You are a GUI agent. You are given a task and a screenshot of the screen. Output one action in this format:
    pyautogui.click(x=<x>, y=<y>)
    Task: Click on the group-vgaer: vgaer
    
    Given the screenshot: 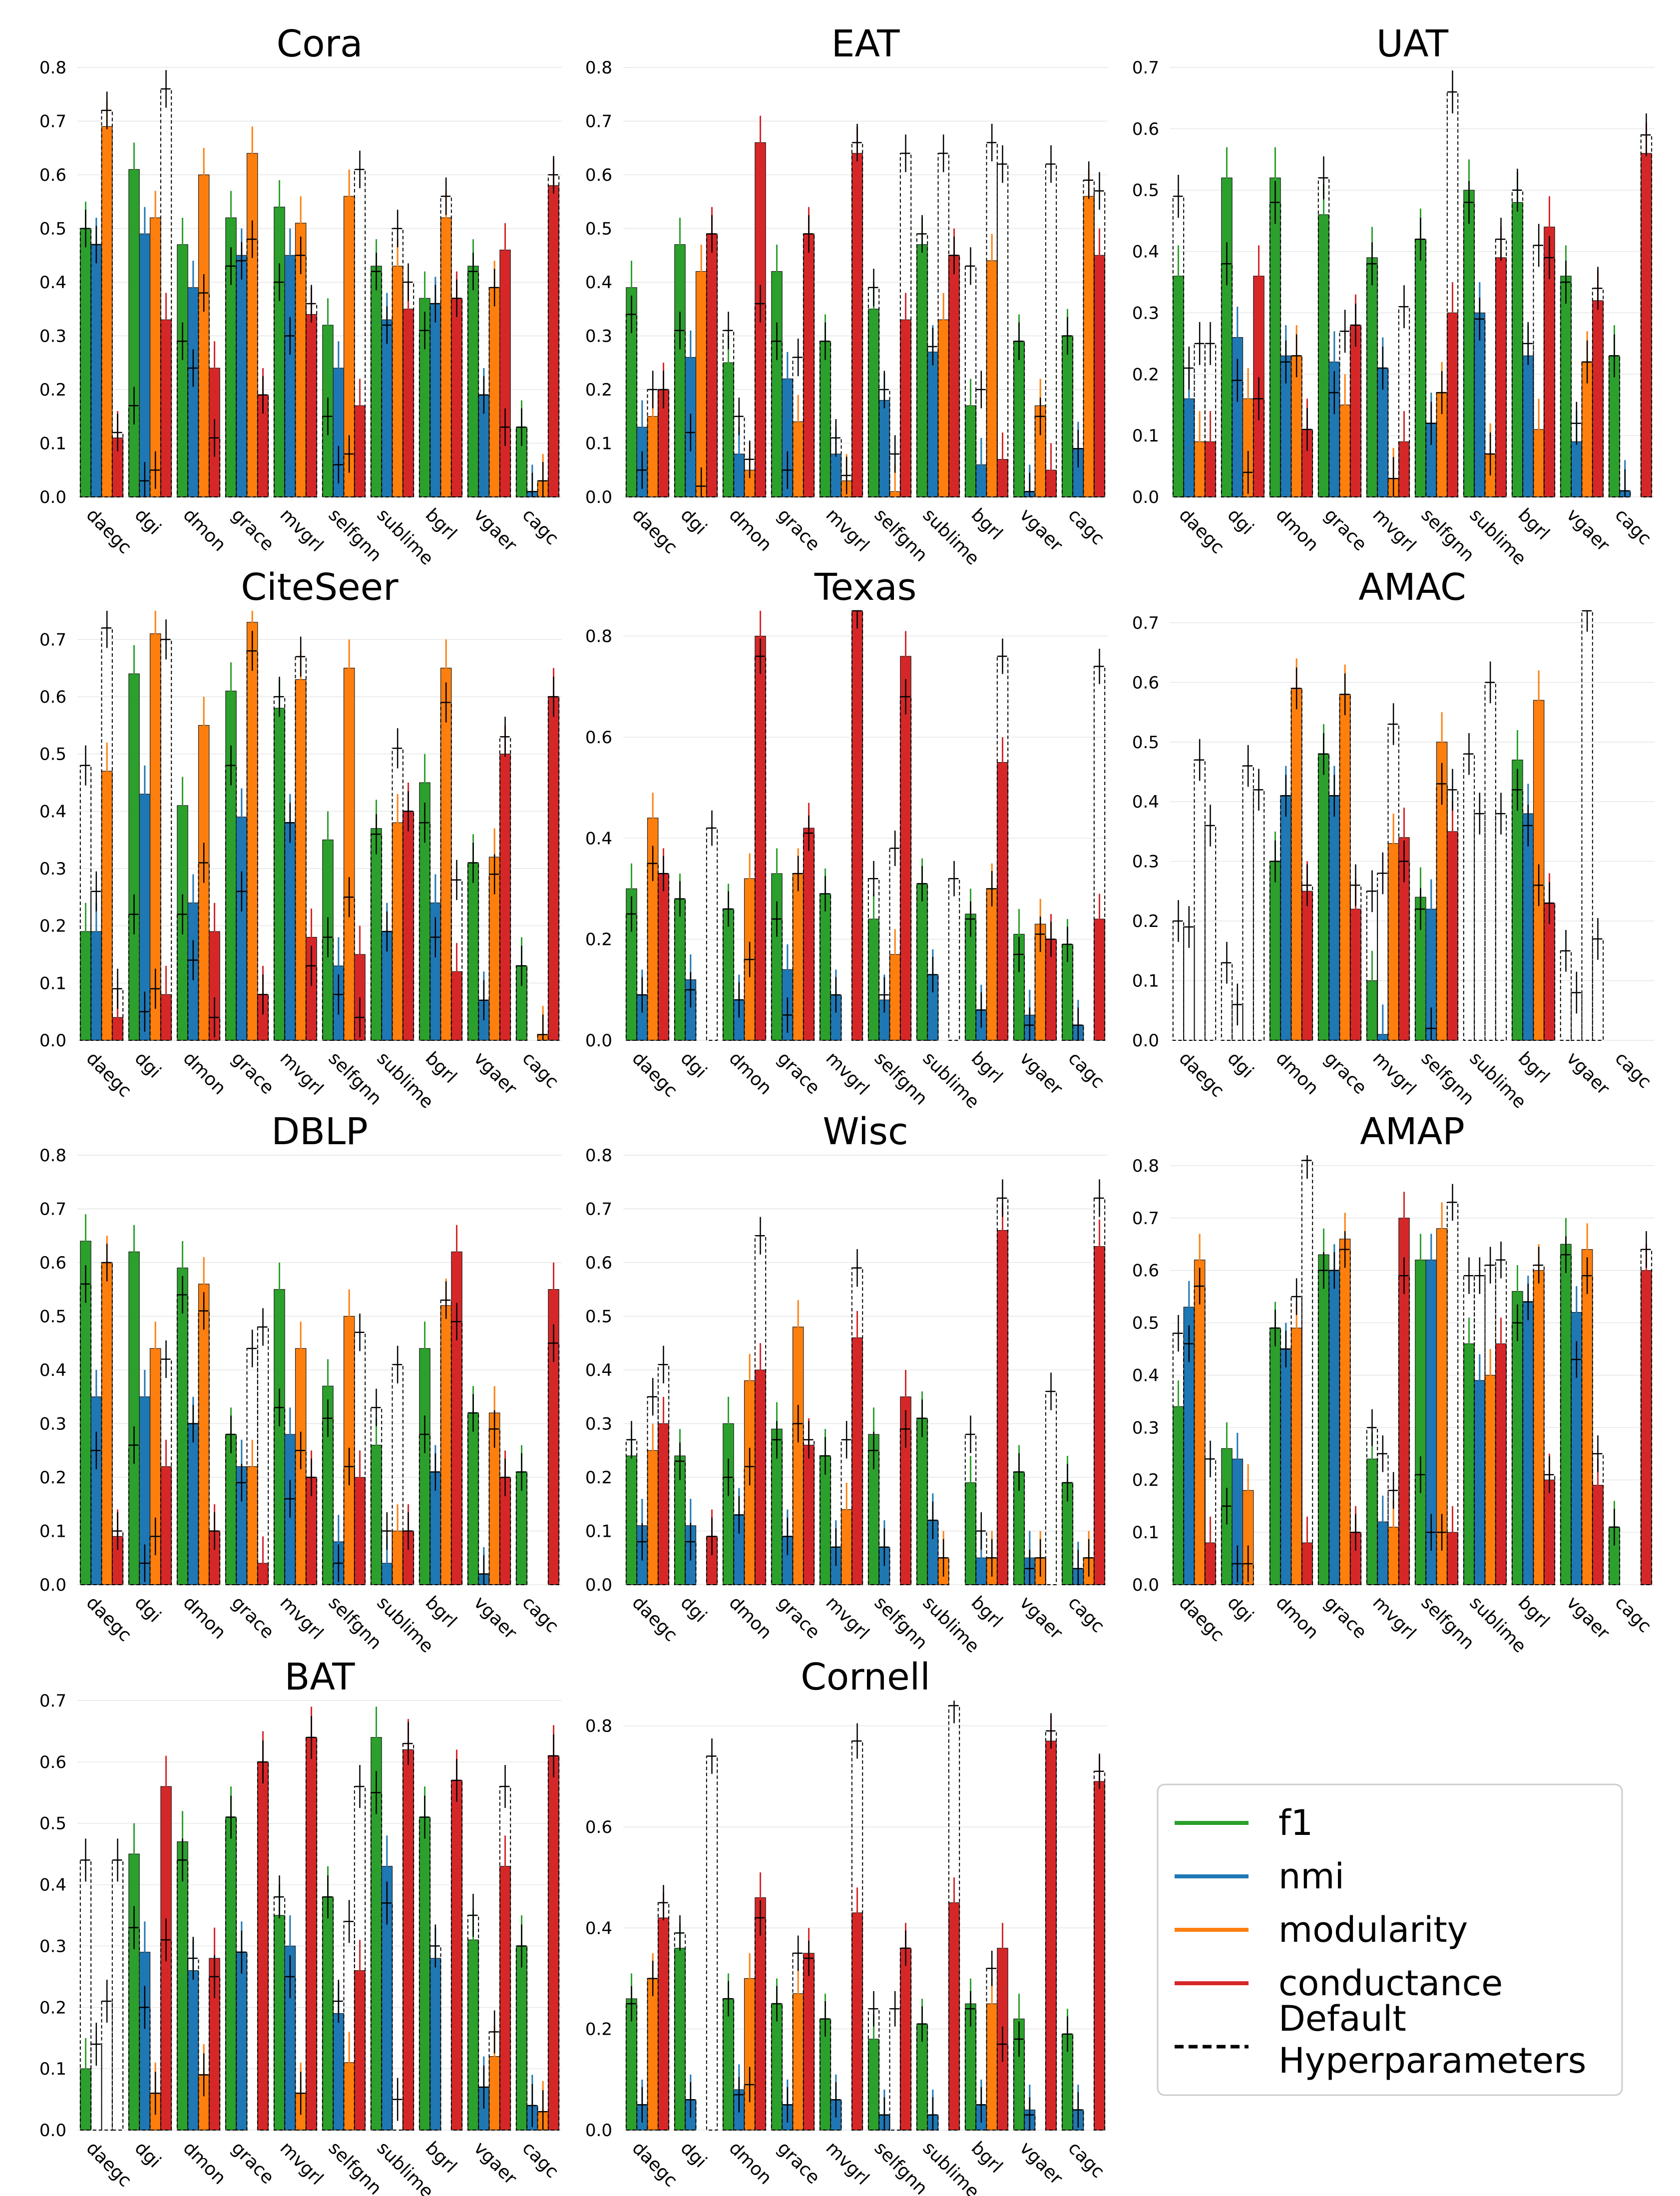 What is the action you would take?
    pyautogui.click(x=1587, y=400)
    